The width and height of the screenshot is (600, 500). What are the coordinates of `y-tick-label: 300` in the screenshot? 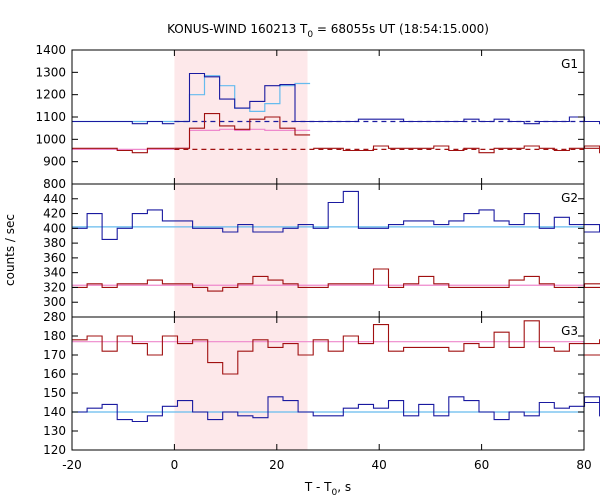 It's located at (54, 302).